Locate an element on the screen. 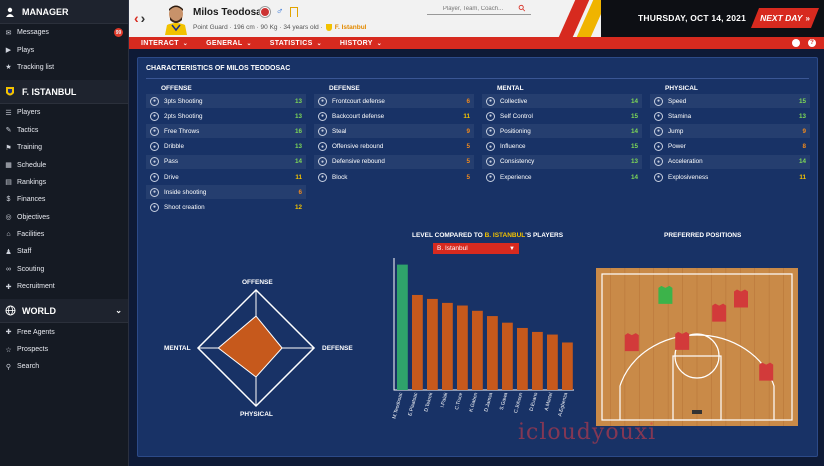  sidebar-item-recruitment: ✚ Recruitment is located at coordinates (64, 286).